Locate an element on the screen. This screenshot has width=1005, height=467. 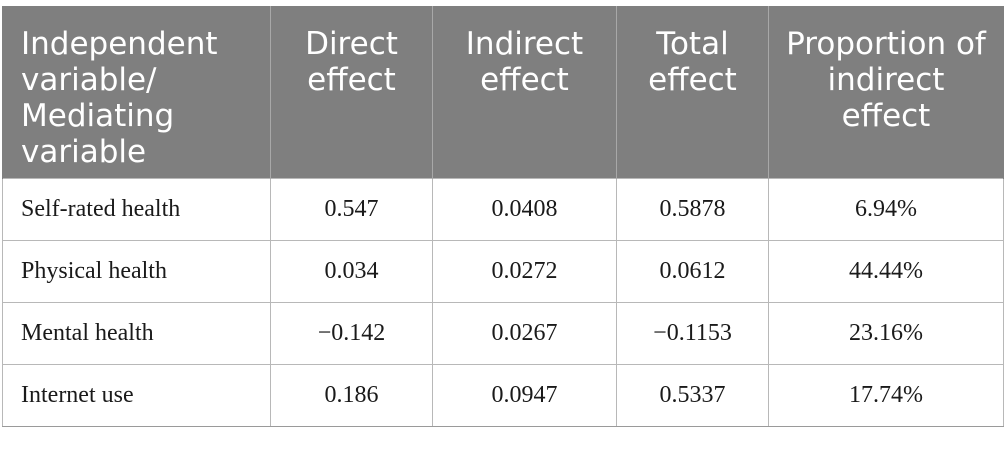
table-row: Internet use 0.186 0.0947 0.5337 17.74% is located at coordinates (503, 395).